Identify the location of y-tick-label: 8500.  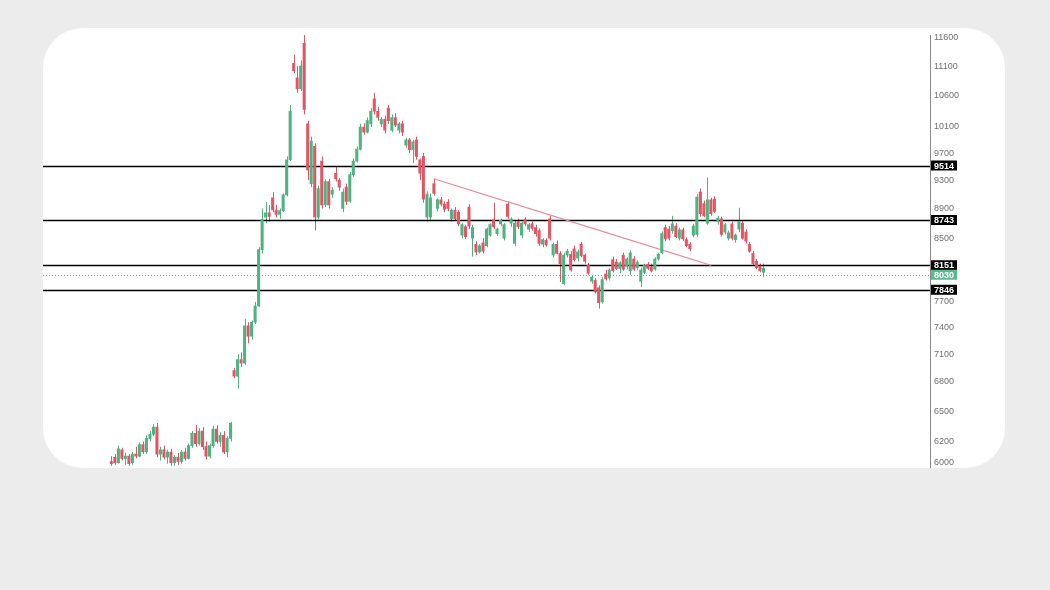
(944, 237).